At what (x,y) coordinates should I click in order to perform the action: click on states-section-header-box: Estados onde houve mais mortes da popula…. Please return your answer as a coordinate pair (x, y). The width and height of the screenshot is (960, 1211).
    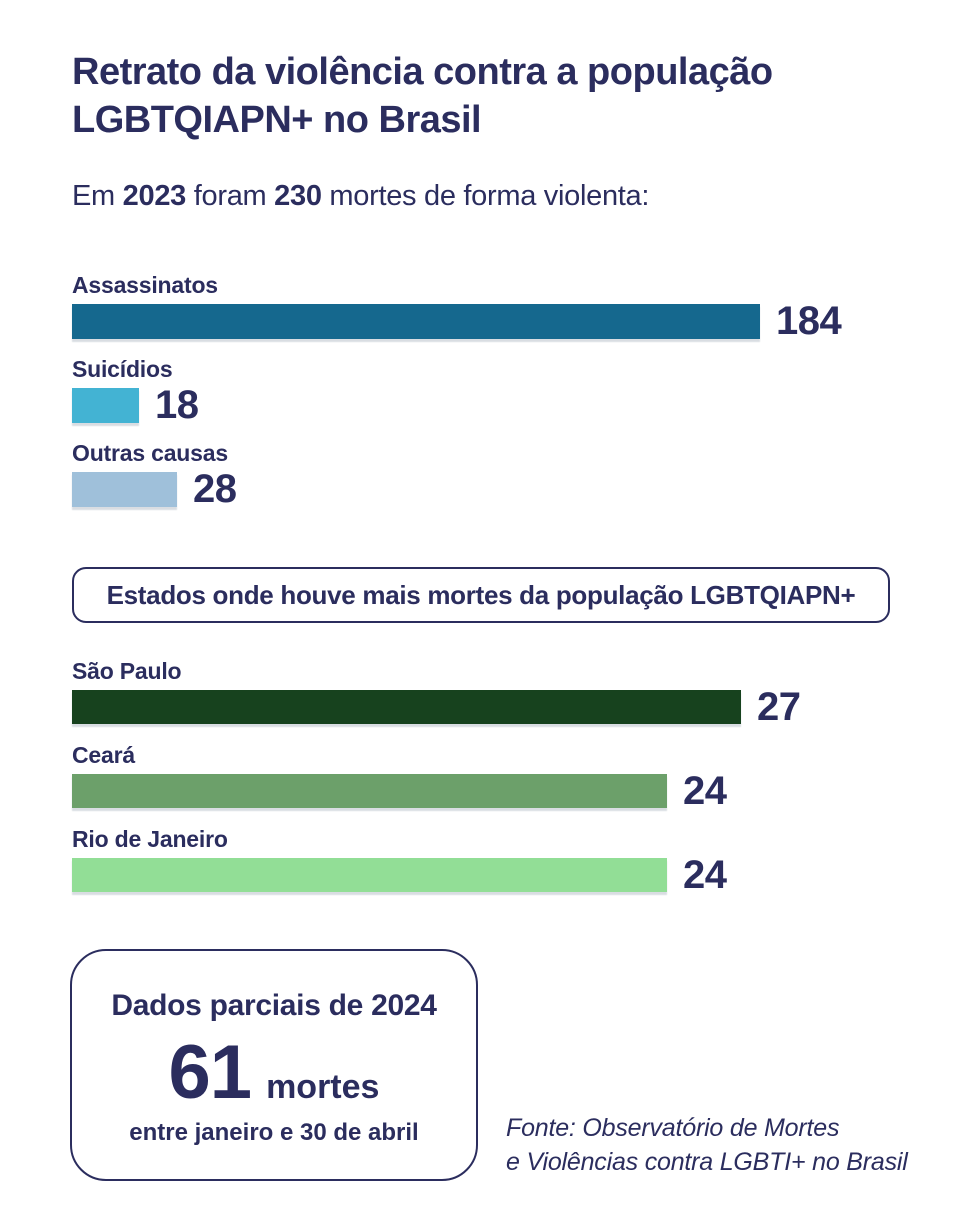
    Looking at the image, I should click on (481, 595).